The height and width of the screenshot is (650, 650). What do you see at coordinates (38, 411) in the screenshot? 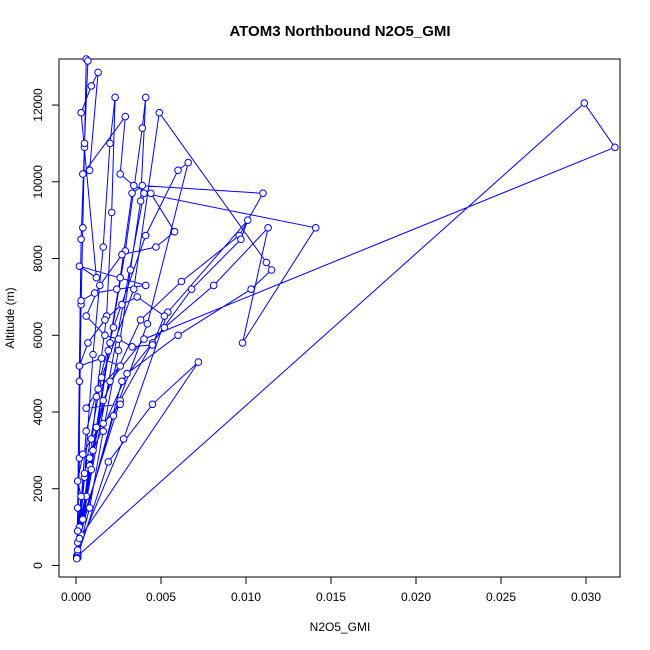
I see `y-tick-label: 4000` at bounding box center [38, 411].